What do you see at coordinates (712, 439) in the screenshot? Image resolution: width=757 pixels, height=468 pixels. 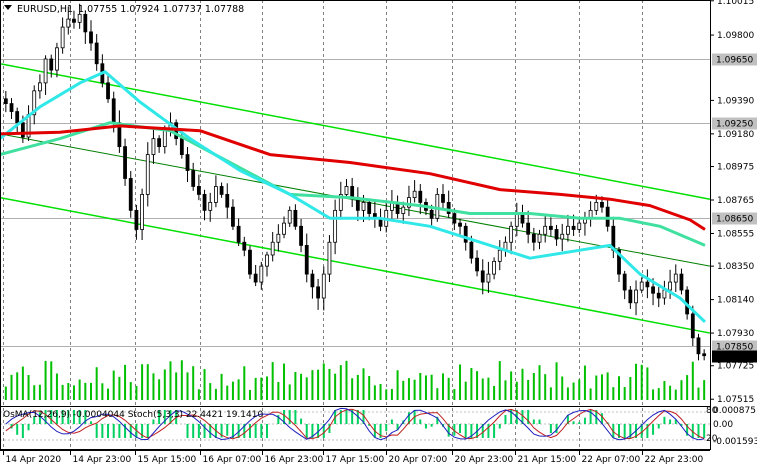 I see `stoch-level-label: 20` at bounding box center [712, 439].